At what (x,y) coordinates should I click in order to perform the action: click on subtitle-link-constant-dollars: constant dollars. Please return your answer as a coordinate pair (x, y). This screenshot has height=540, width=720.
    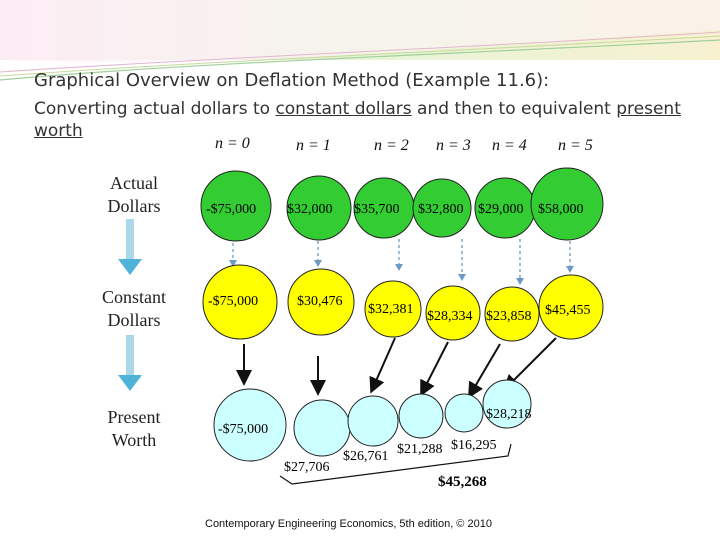
    Looking at the image, I should click on (343, 109).